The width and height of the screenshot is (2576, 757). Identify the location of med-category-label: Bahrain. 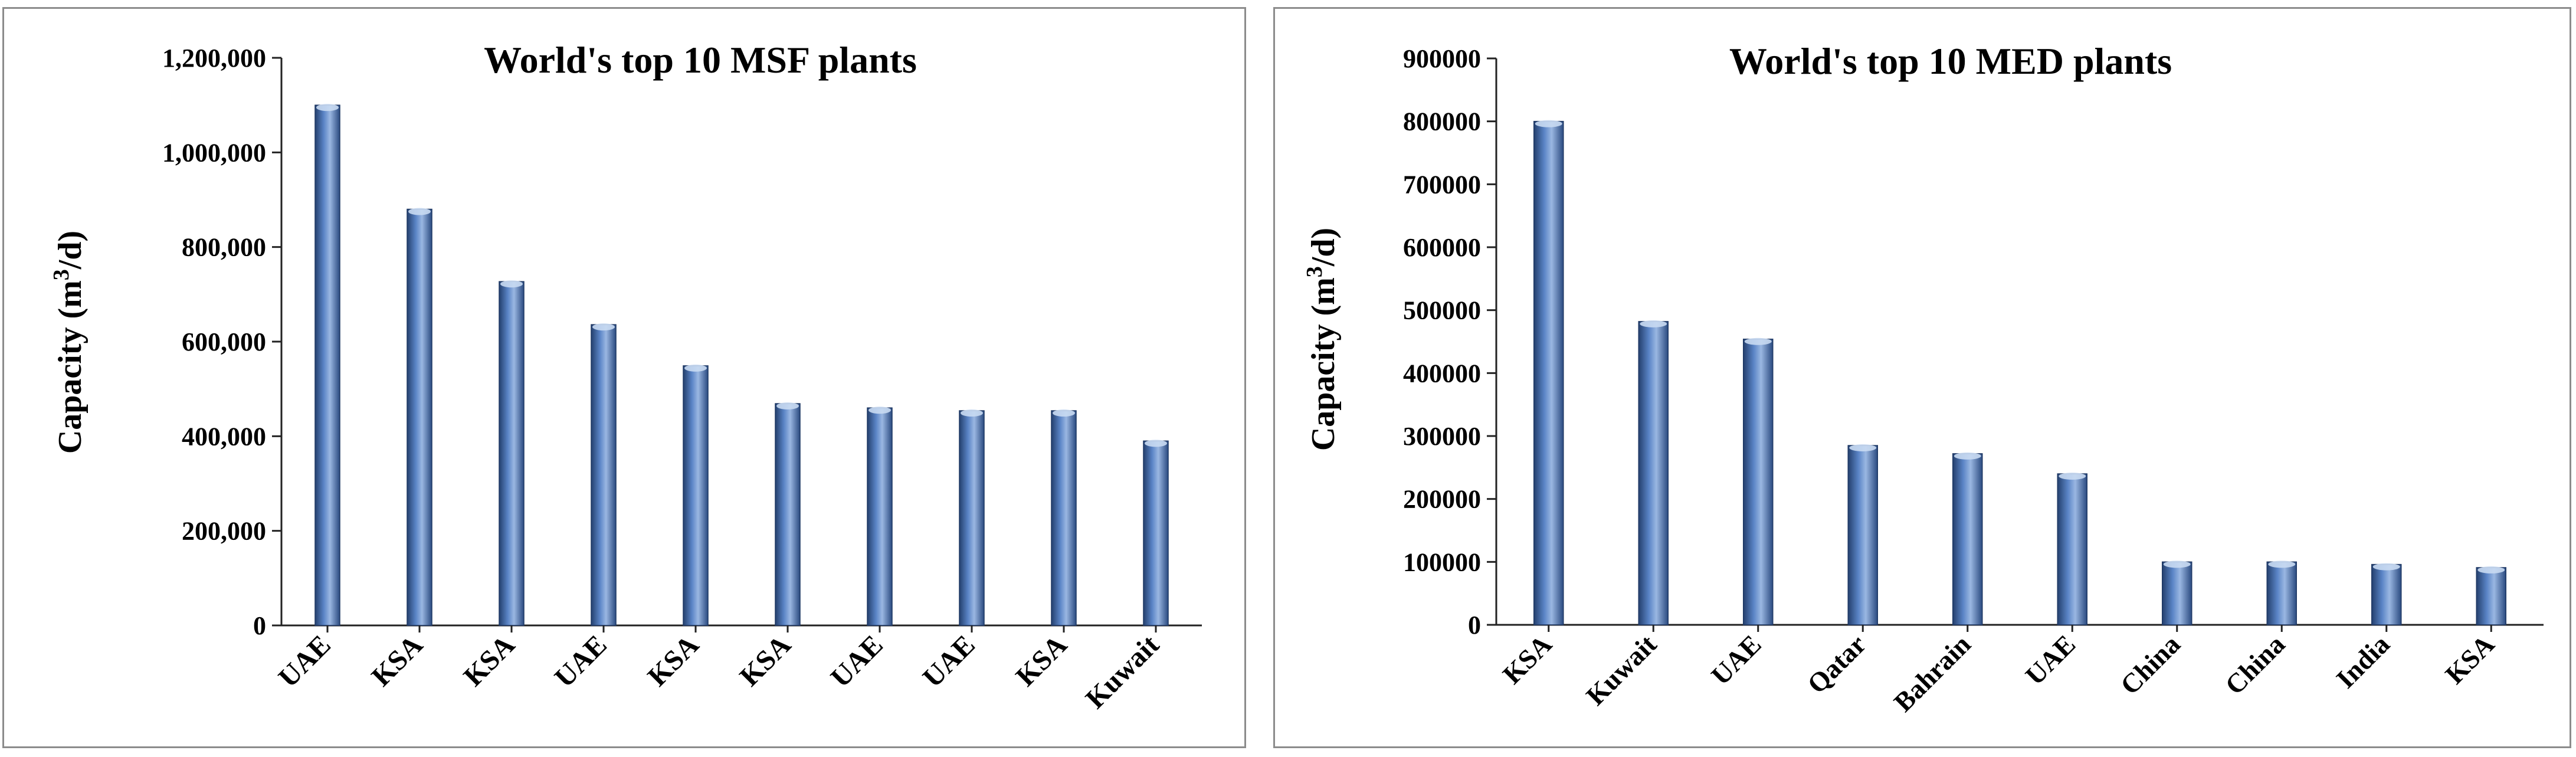
(1932, 673).